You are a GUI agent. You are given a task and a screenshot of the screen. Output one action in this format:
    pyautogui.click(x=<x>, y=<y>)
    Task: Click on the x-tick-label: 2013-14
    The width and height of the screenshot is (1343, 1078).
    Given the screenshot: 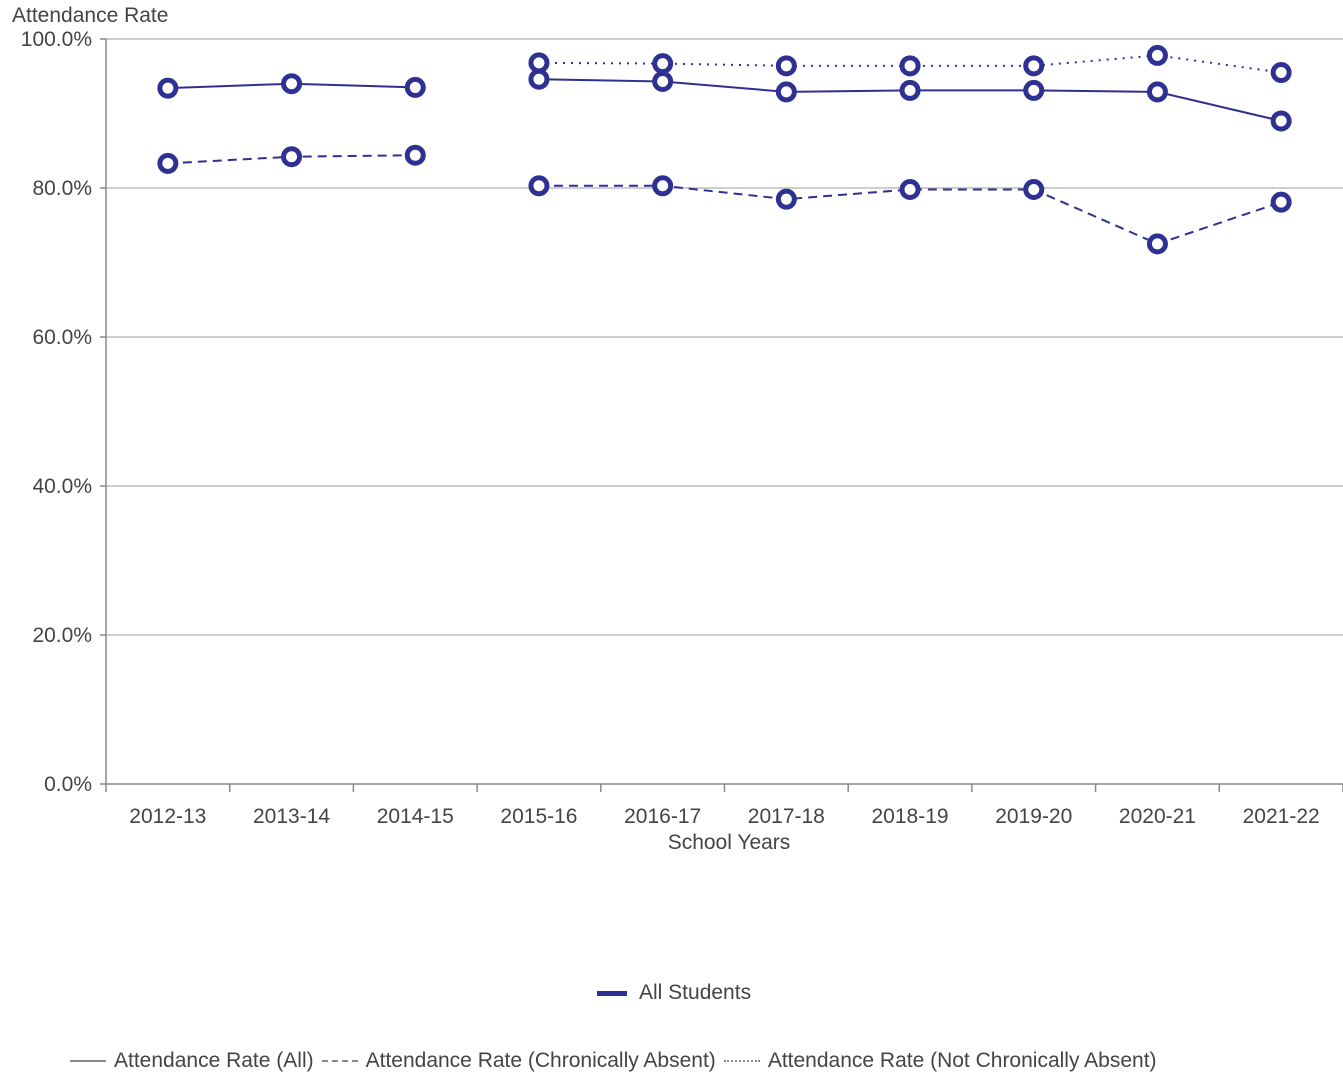 What is the action you would take?
    pyautogui.click(x=291, y=816)
    